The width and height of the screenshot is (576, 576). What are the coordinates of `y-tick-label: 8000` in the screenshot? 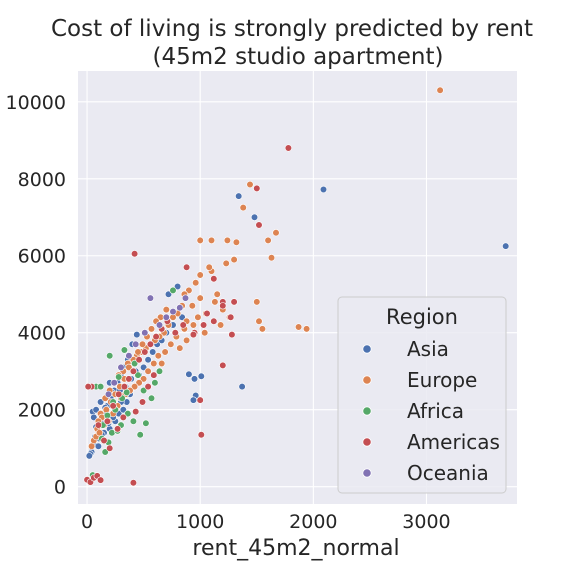 It's located at (42, 180).